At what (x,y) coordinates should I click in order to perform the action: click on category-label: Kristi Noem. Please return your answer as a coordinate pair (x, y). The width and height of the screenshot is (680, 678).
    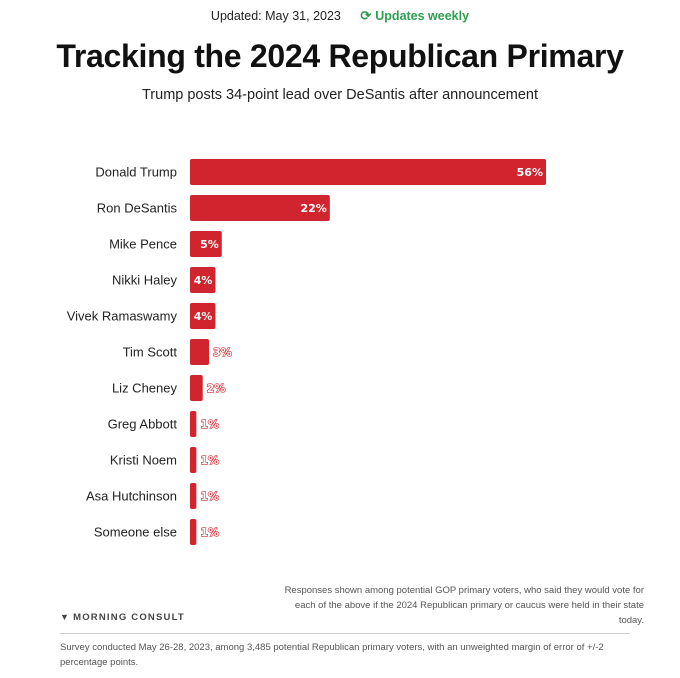
    Looking at the image, I should click on (143, 460).